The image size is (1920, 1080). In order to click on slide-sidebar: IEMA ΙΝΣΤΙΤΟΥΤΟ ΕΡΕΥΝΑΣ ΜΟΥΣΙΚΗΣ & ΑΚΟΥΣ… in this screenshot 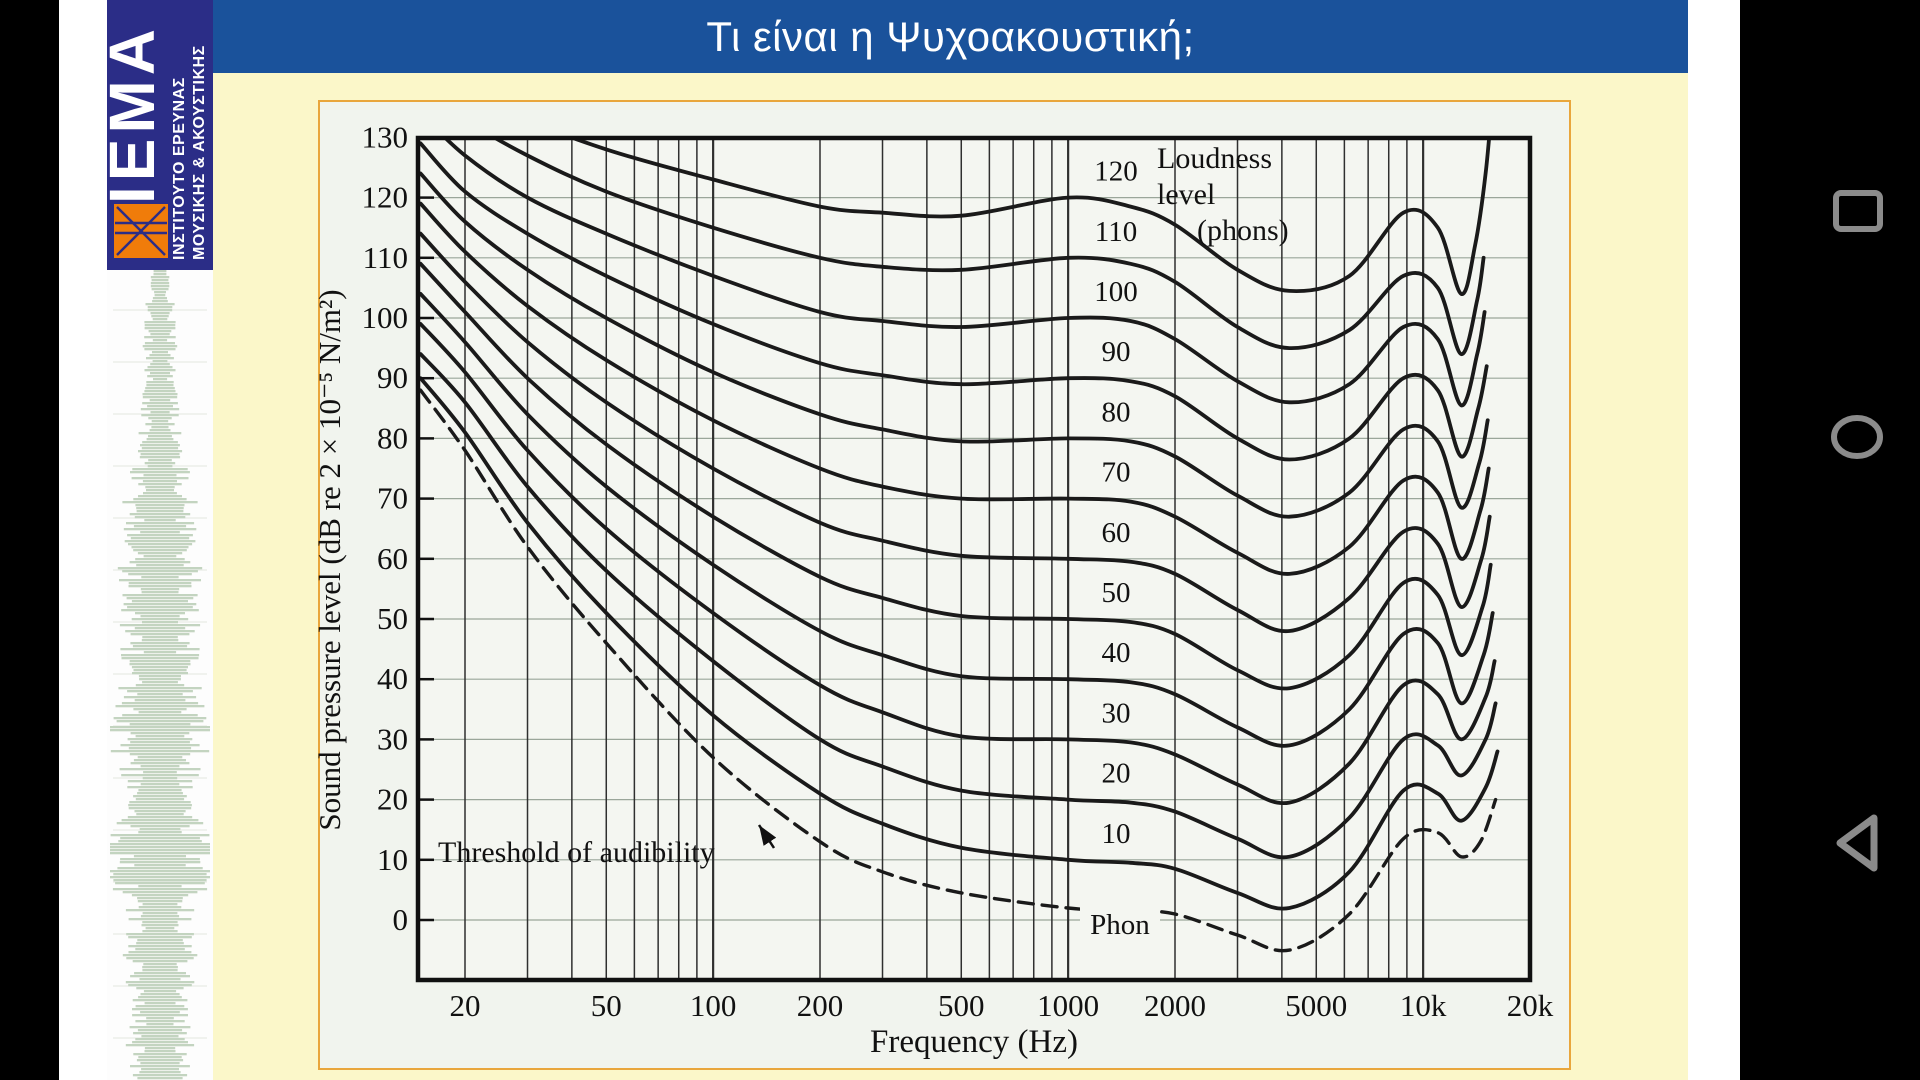, I will do `click(154, 540)`.